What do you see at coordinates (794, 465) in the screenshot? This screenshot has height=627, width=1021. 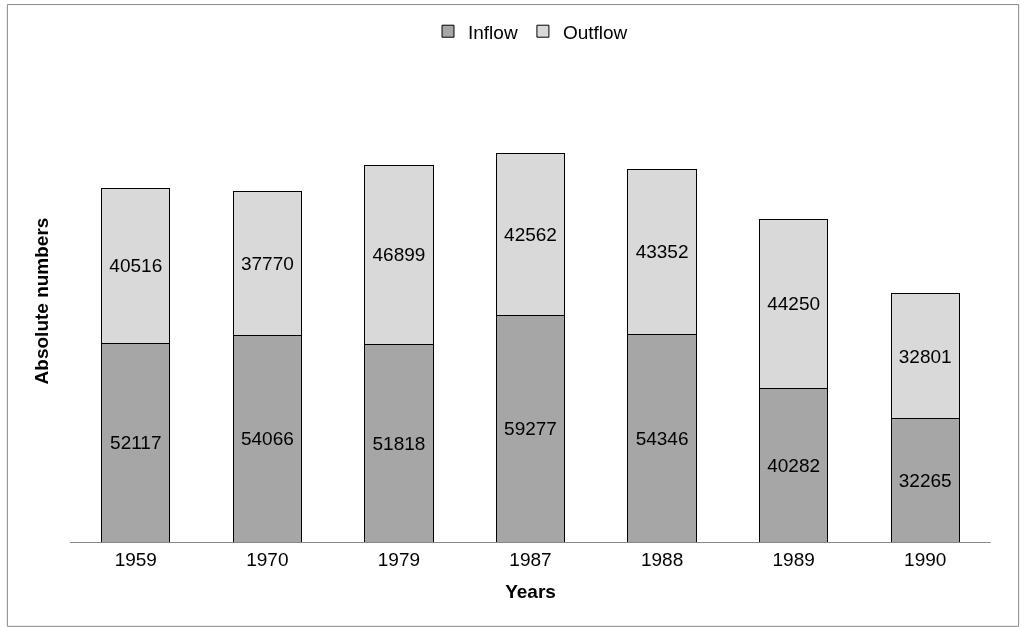 I see `data-label: 40282` at bounding box center [794, 465].